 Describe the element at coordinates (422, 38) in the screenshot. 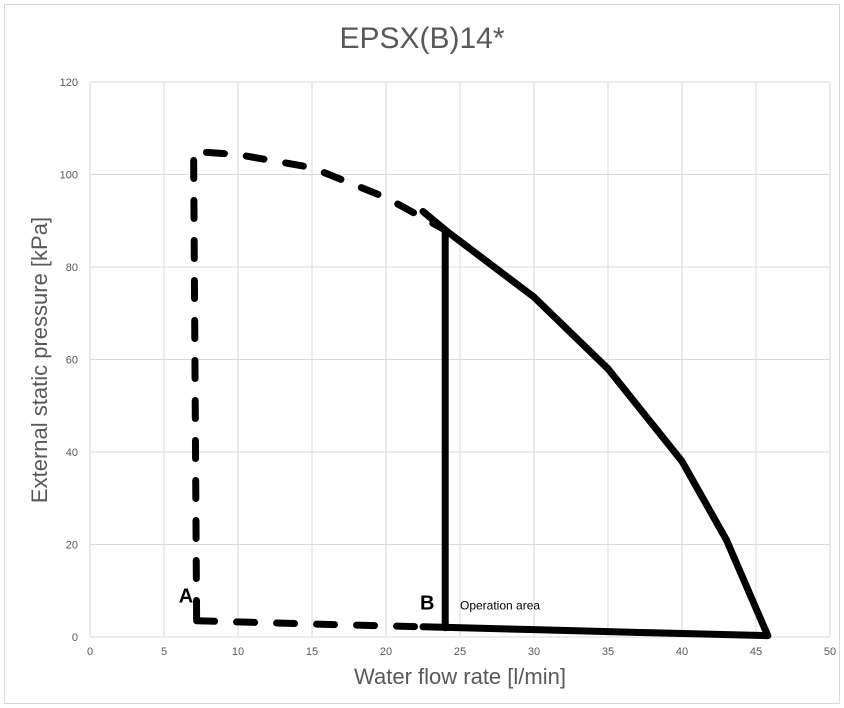

I see `chart-title: EPSX(B)14*` at that location.